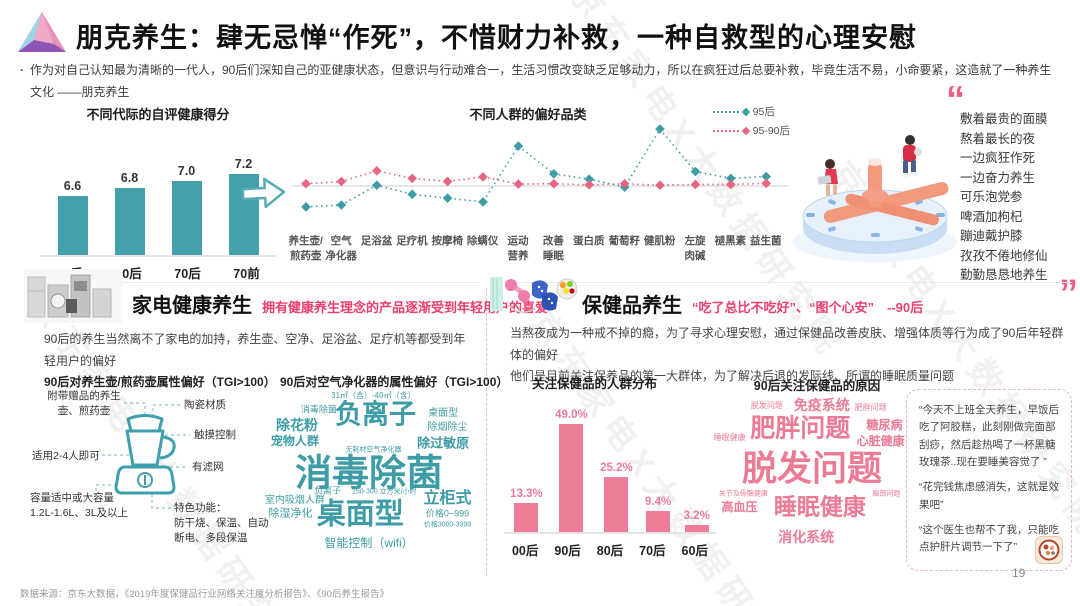  I want to click on bar-plot-area: 13.3% 49.0% 25.2% 9.4% 3.2%, so click(610, 467).